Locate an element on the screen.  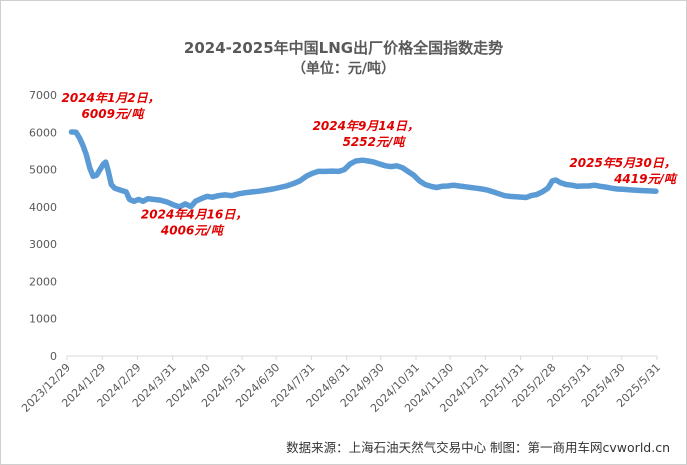
price-series-line is located at coordinates (363, 169).